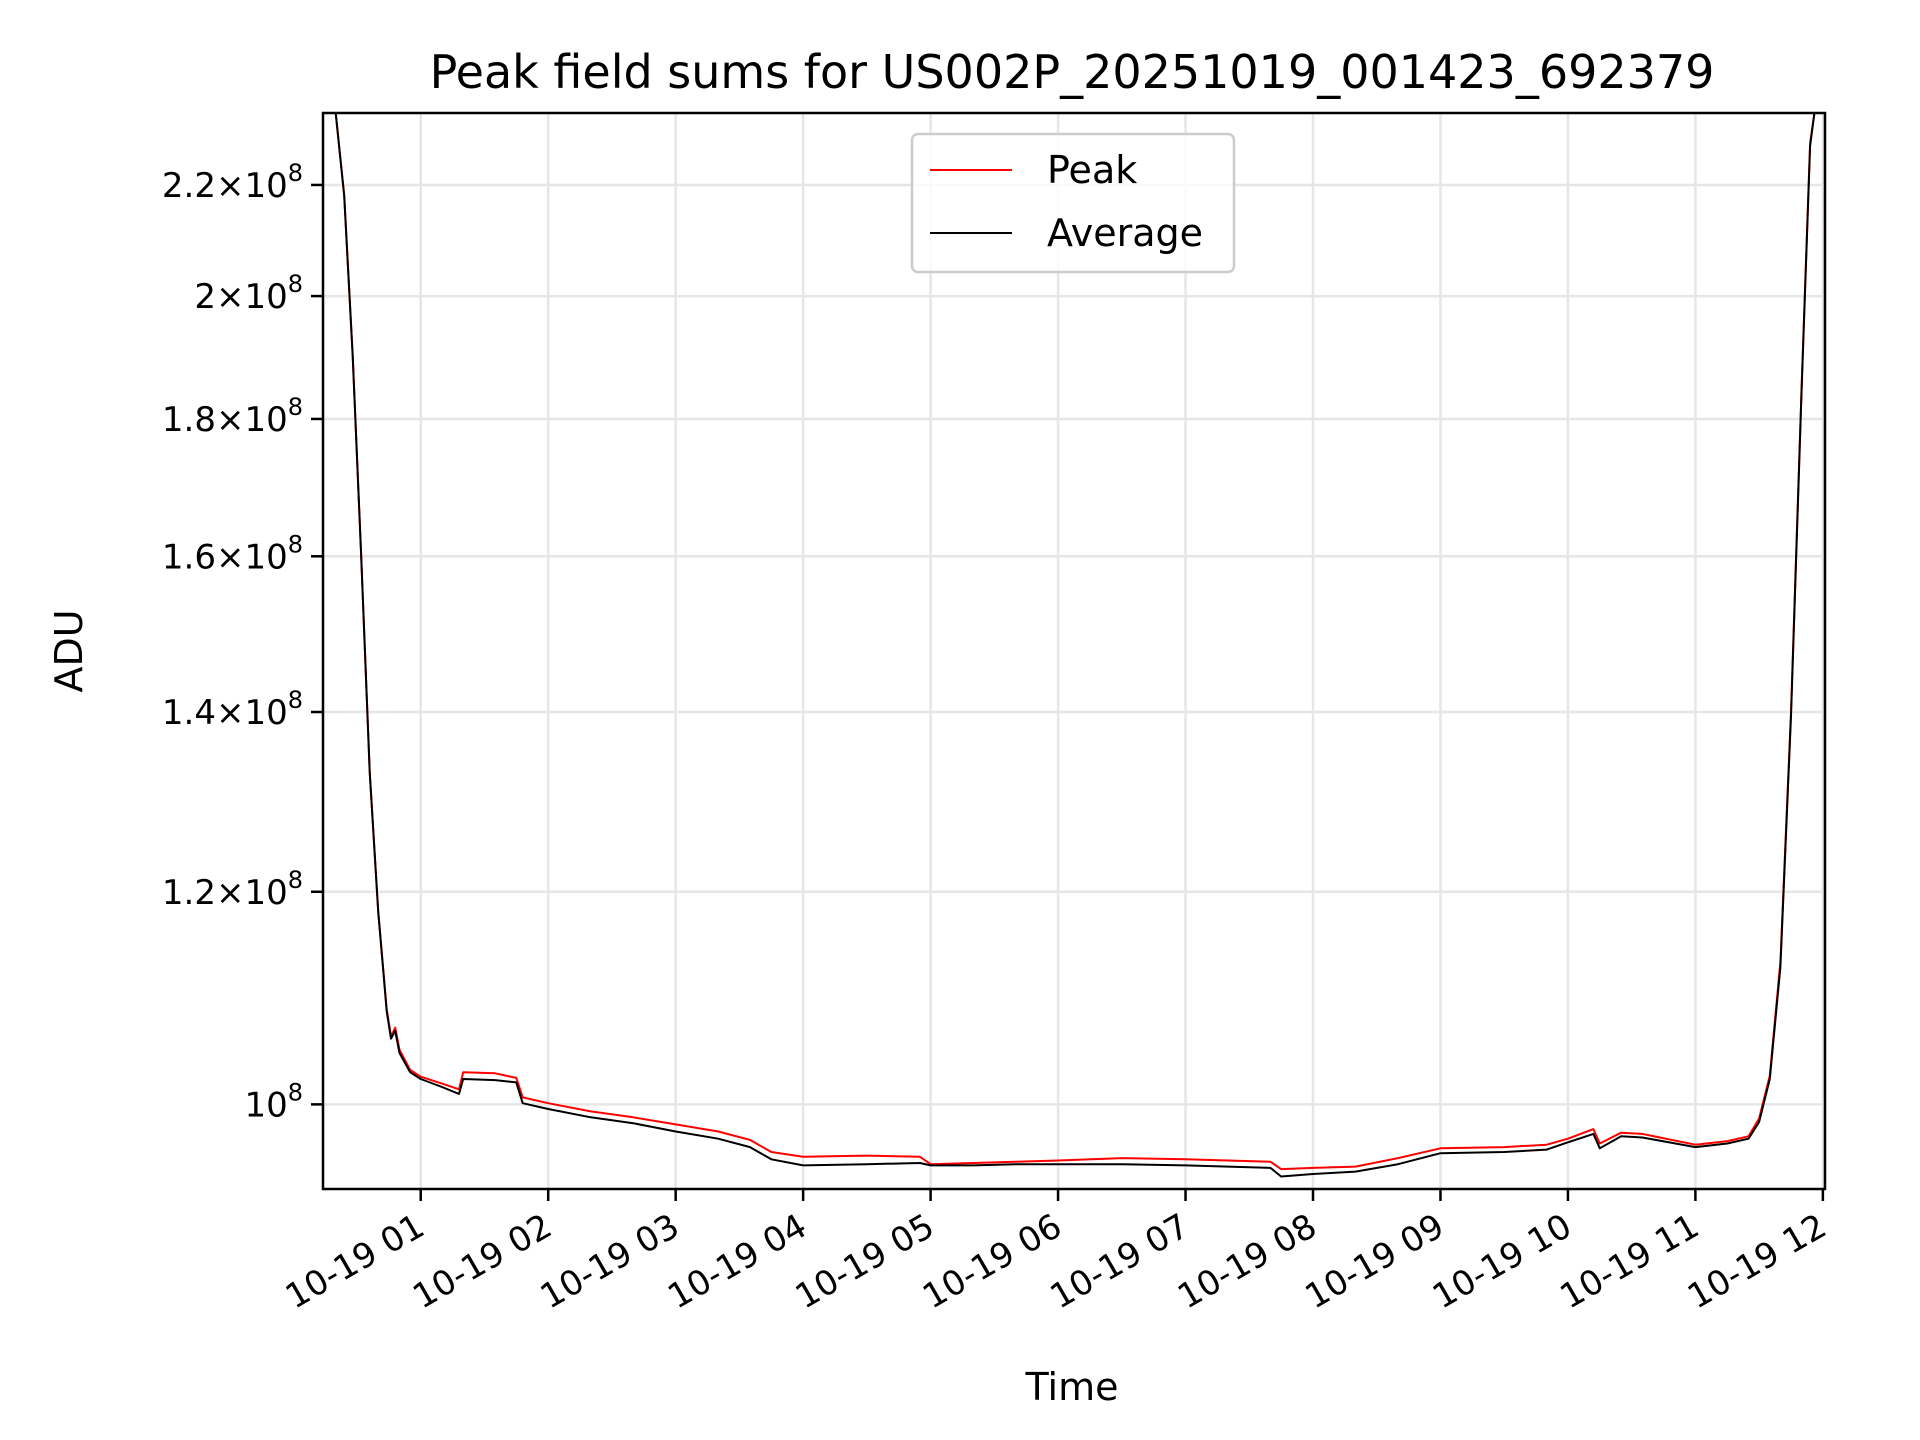  Describe the element at coordinates (1247, 1261) in the screenshot. I see `x-tick-label: 10-19 08` at that location.